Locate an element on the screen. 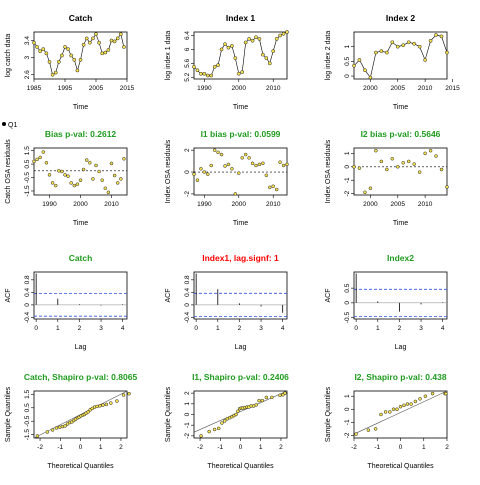  index2-osa-xtick-label: 2010 is located at coordinates (425, 204).